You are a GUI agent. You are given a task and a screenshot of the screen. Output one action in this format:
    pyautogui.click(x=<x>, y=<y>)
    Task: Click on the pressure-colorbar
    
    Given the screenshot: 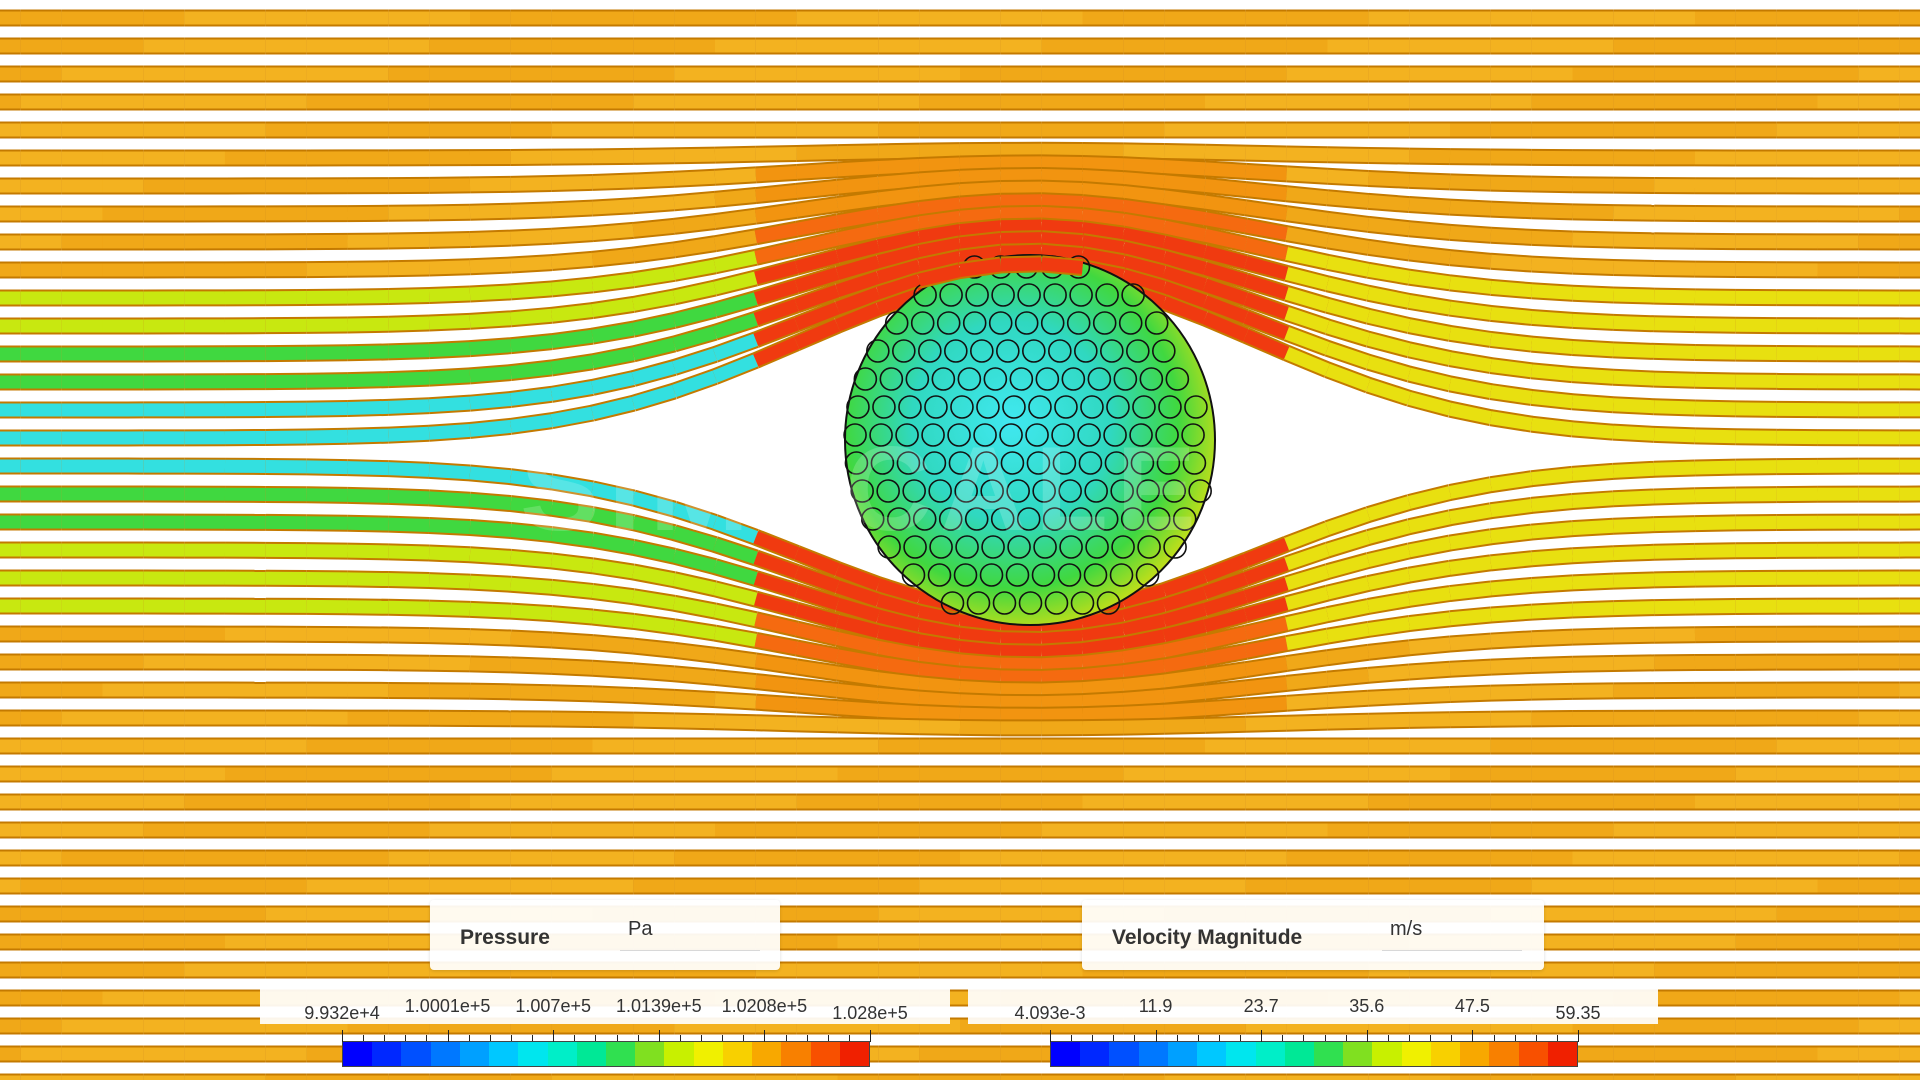 What is the action you would take?
    pyautogui.click(x=606, y=1054)
    